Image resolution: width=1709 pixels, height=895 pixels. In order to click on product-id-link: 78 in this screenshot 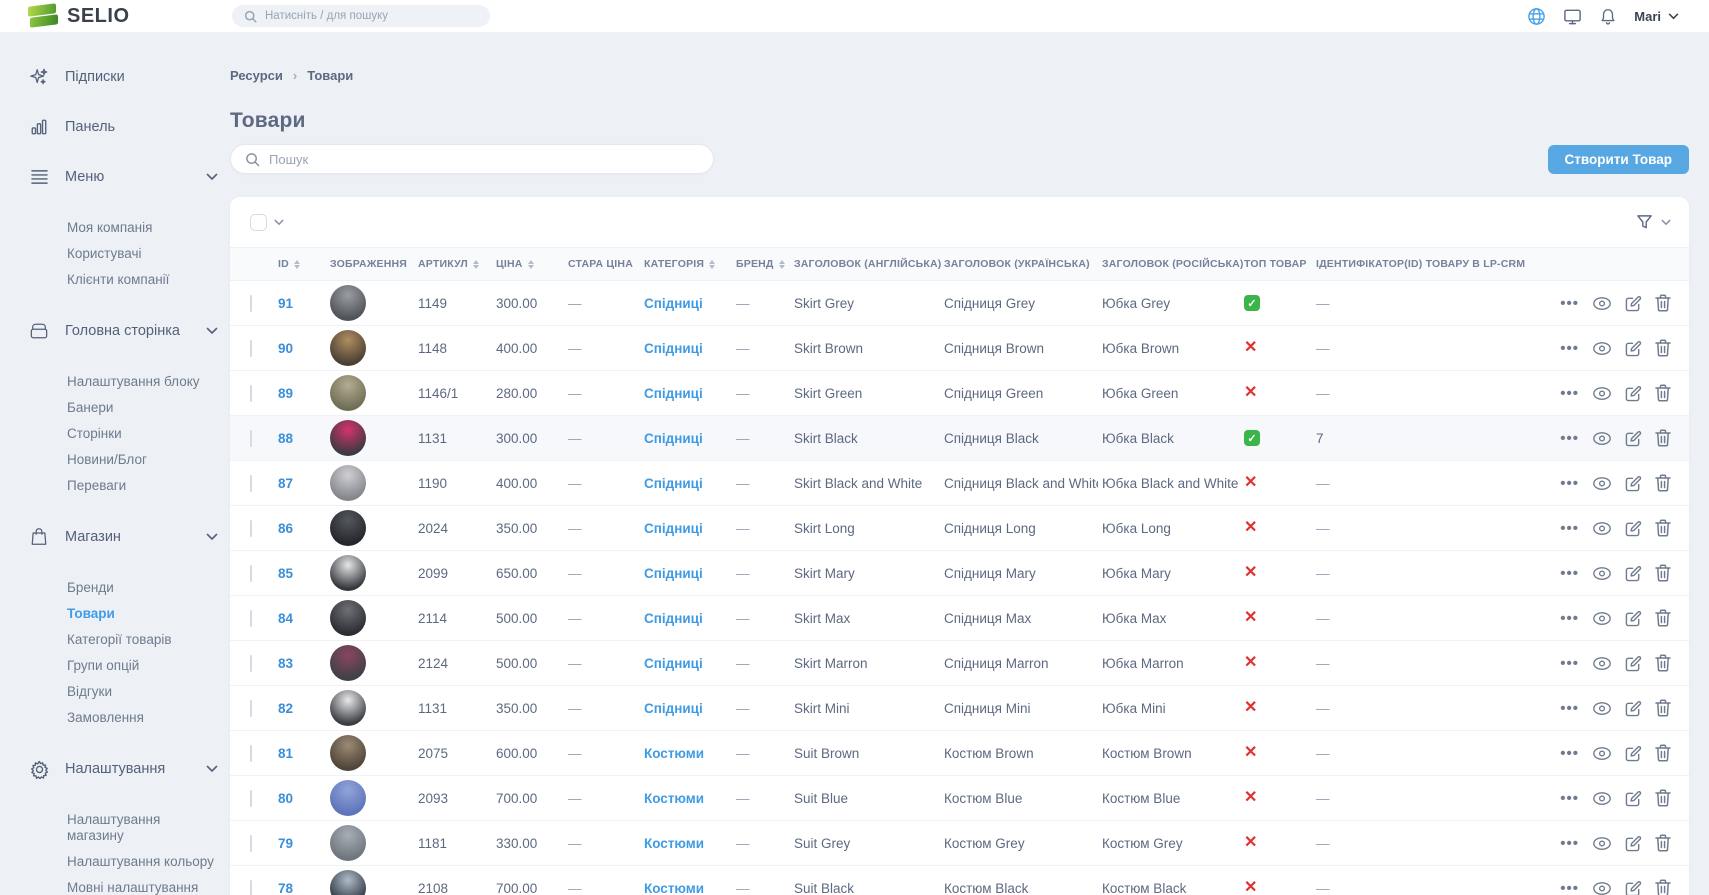, I will do `click(286, 887)`.